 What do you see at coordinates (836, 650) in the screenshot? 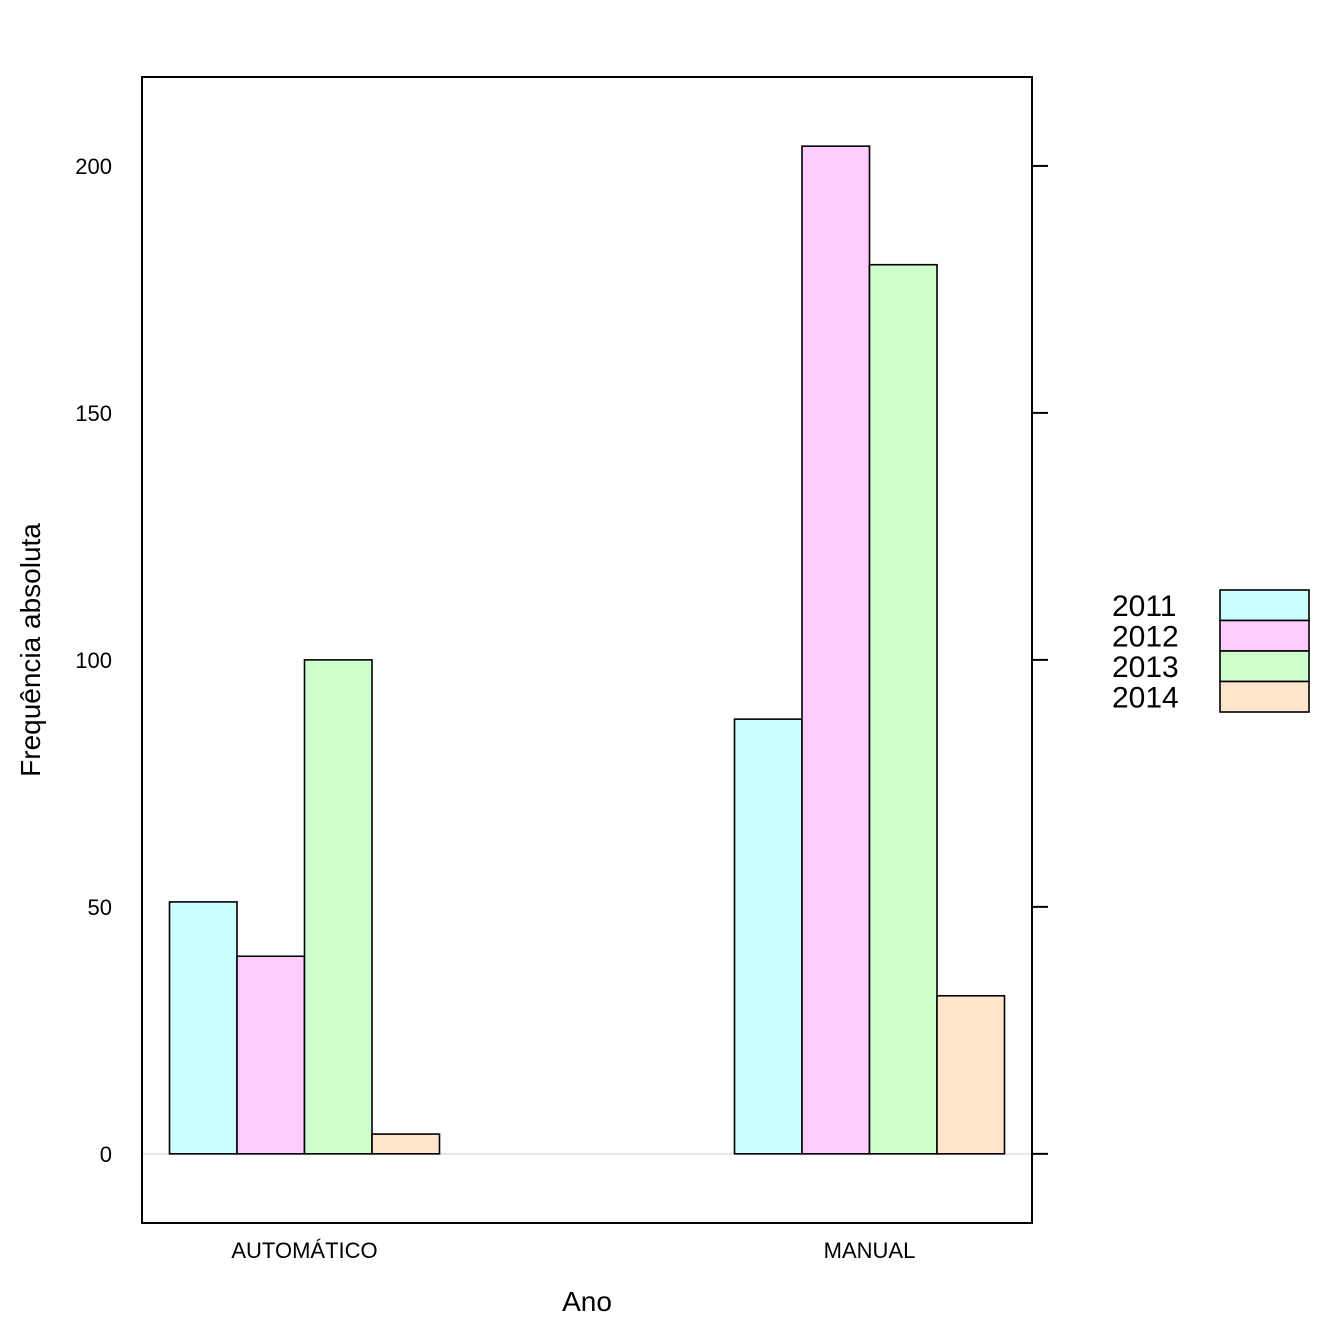
I see `bar-manual-2012` at bounding box center [836, 650].